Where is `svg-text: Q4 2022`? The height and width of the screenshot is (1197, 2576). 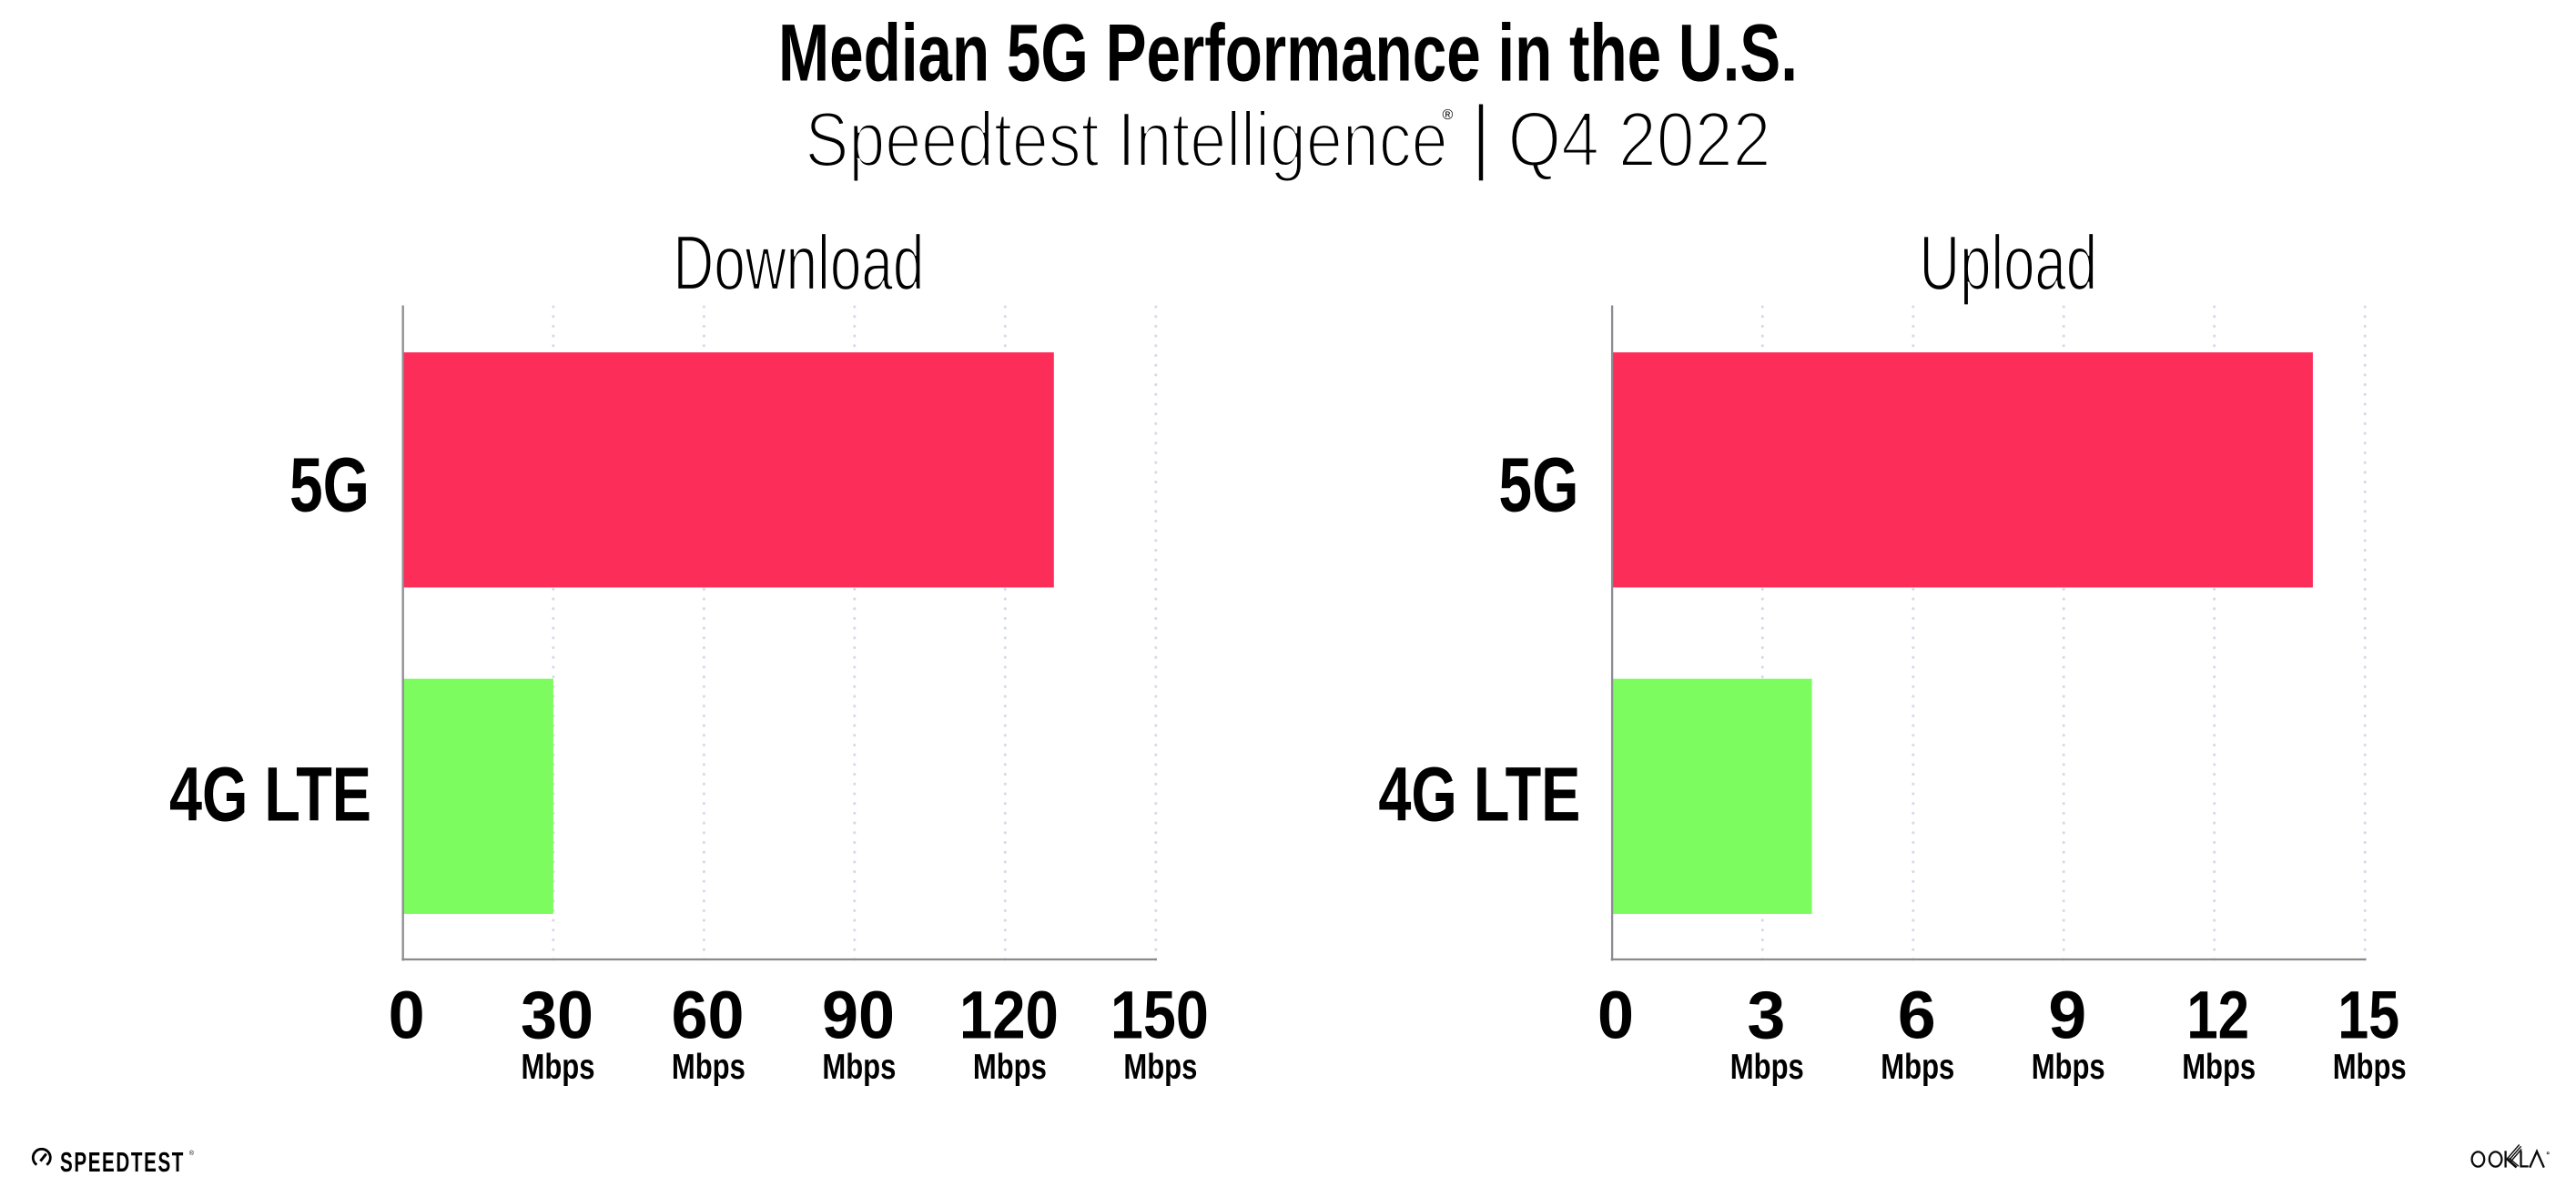
svg-text: Q4 2022 is located at coordinates (1639, 140).